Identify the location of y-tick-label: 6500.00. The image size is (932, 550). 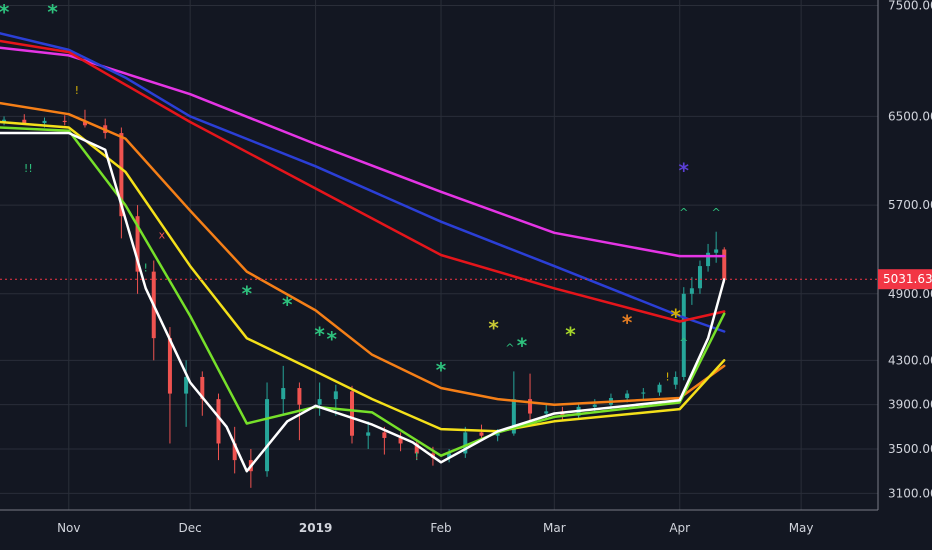
(910, 116).